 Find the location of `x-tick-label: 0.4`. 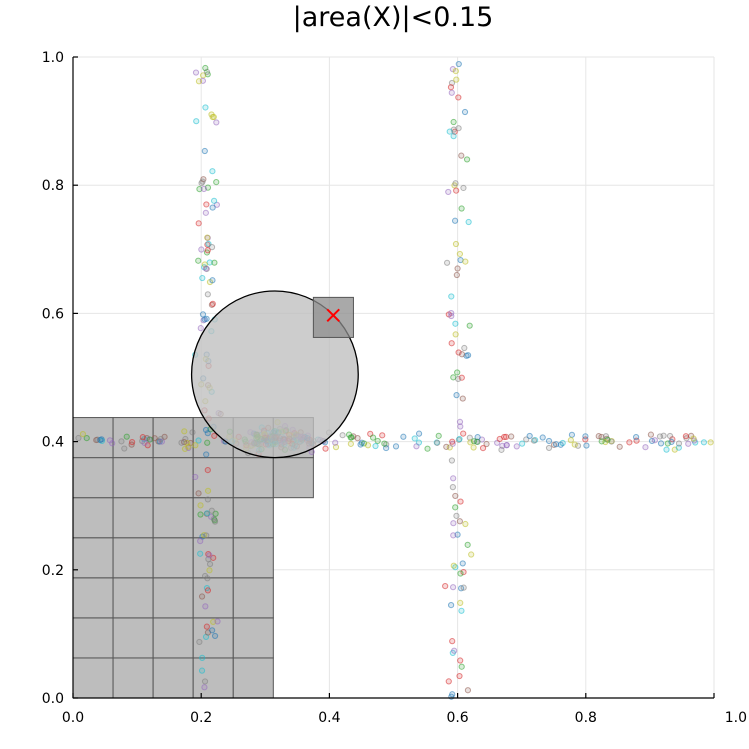

x-tick-label: 0.4 is located at coordinates (329, 718).